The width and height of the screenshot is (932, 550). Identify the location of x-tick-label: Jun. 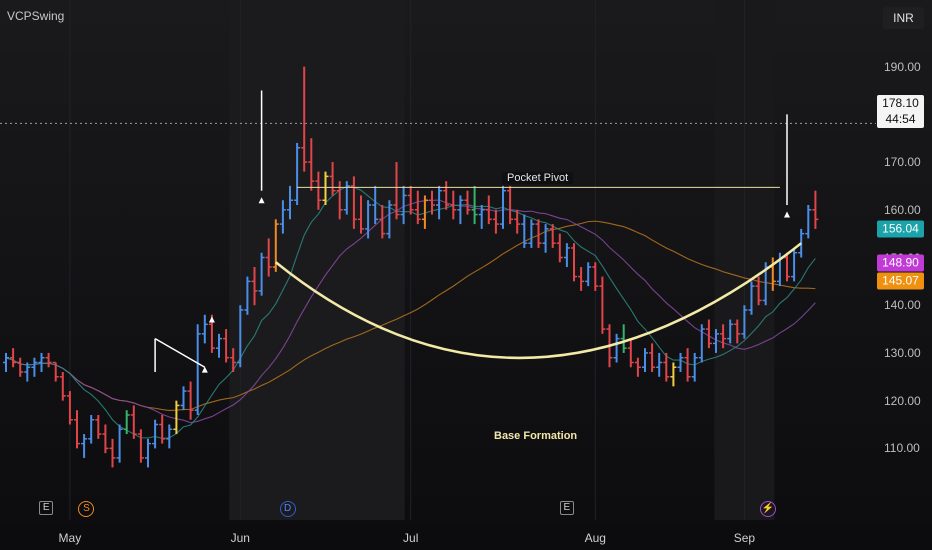
(240, 538).